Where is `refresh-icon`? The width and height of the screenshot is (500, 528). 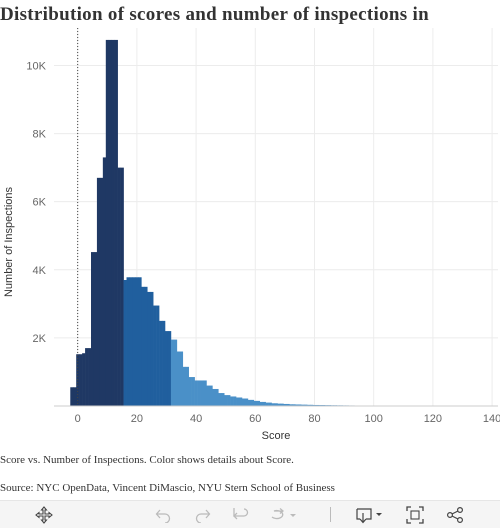
refresh-icon is located at coordinates (283, 515).